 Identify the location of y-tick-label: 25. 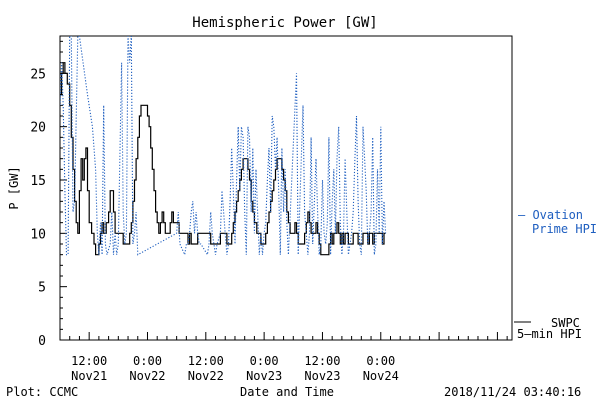
(38, 74).